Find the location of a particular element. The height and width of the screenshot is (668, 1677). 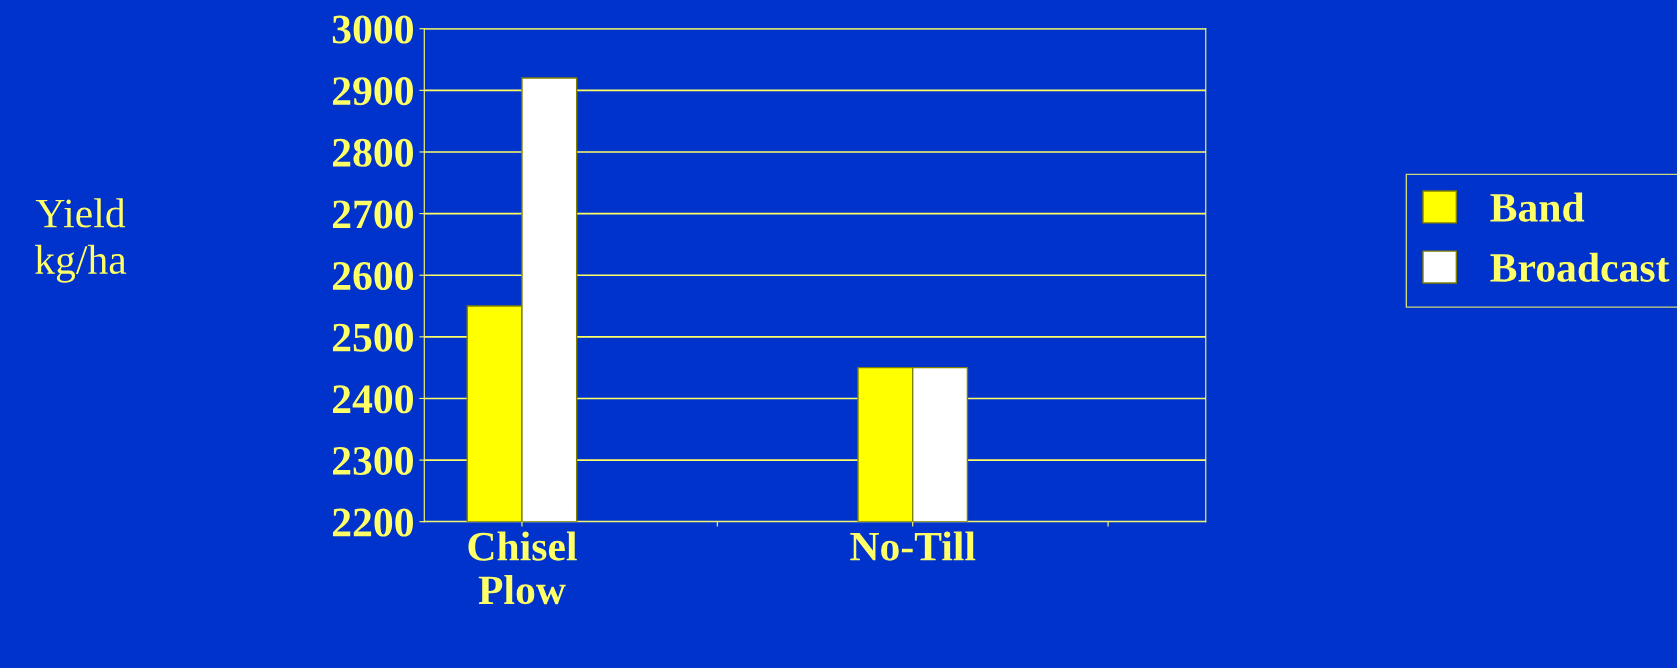

legend-label: Band is located at coordinates (1537, 207).